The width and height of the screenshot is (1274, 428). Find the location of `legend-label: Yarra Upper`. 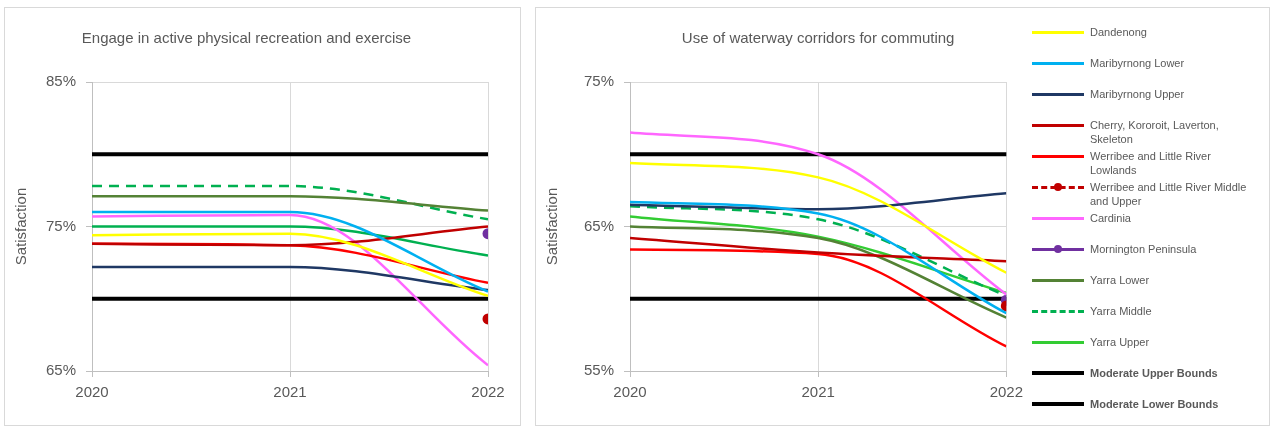

legend-label: Yarra Upper is located at coordinates (1120, 342).